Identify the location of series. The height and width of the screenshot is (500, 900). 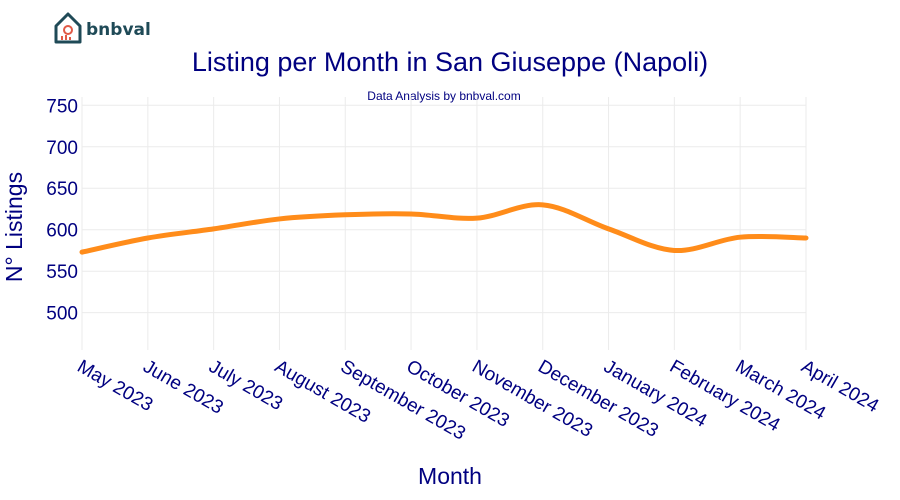
(444, 228).